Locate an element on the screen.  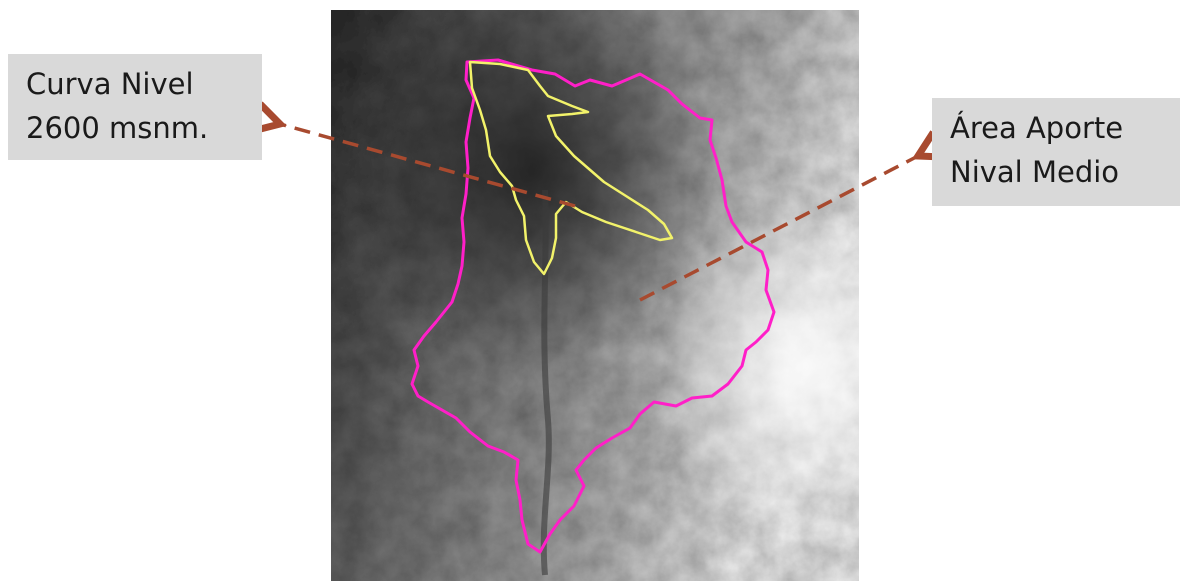
contour-2600-outline is located at coordinates (571, 168).